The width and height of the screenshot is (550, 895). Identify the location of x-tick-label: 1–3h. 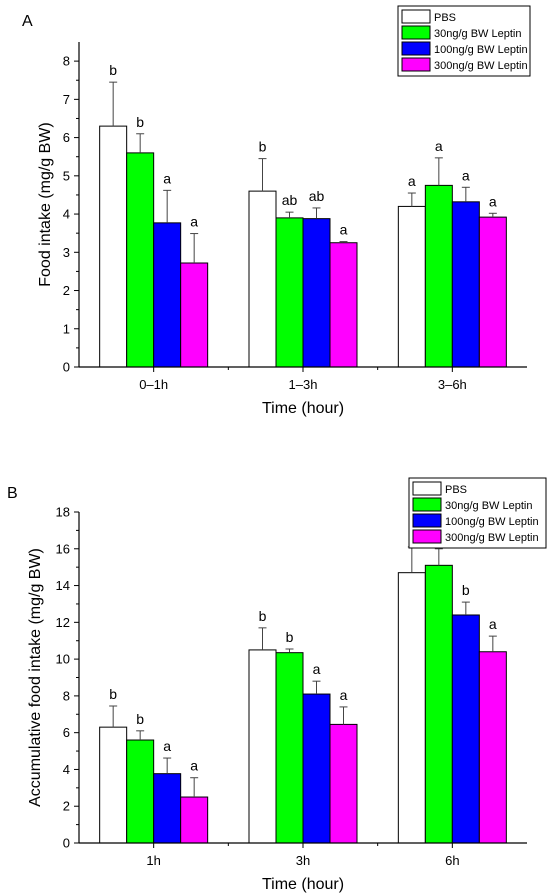
(303, 384).